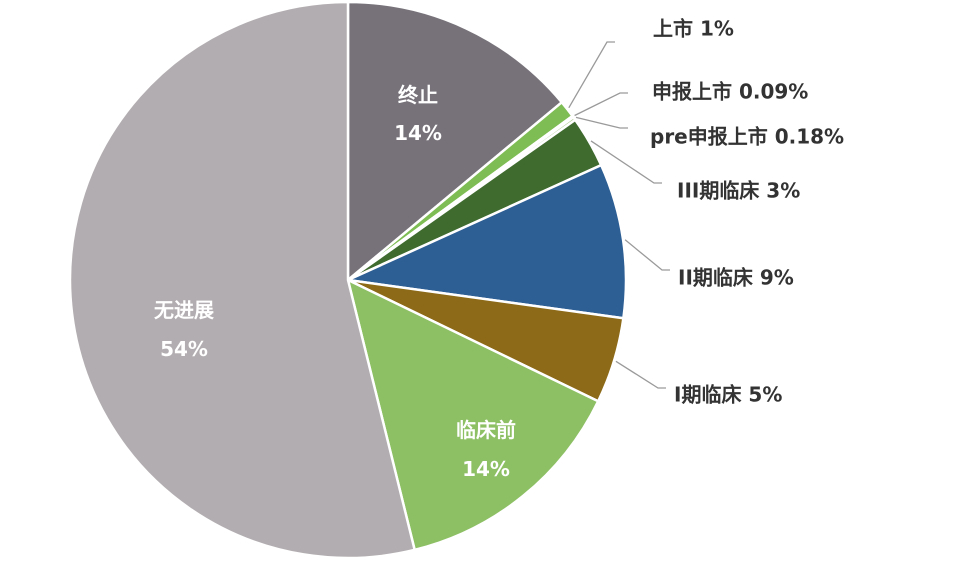 The width and height of the screenshot is (976, 567). I want to click on outer-slice-label: 上市 1%, so click(693, 29).